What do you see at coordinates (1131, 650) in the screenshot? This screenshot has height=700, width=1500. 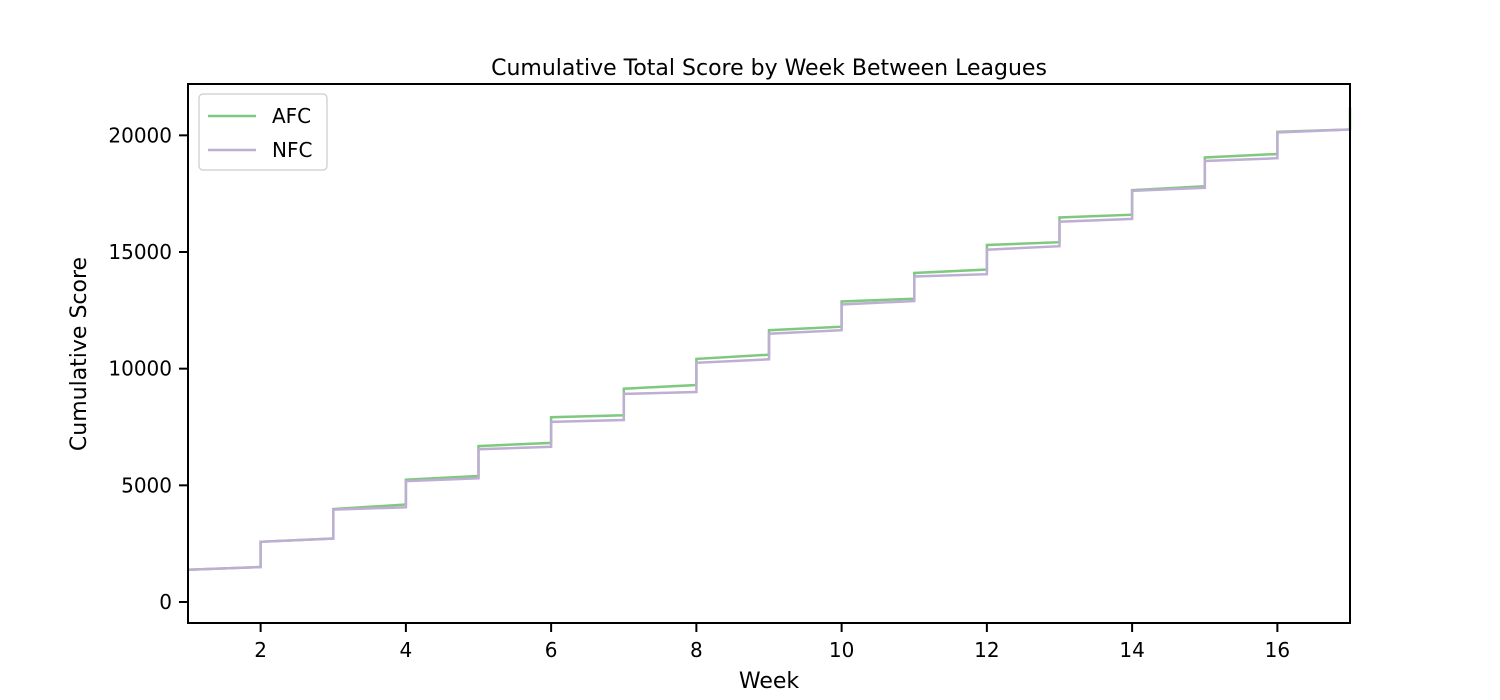 I see `x-tick-label: 14` at bounding box center [1131, 650].